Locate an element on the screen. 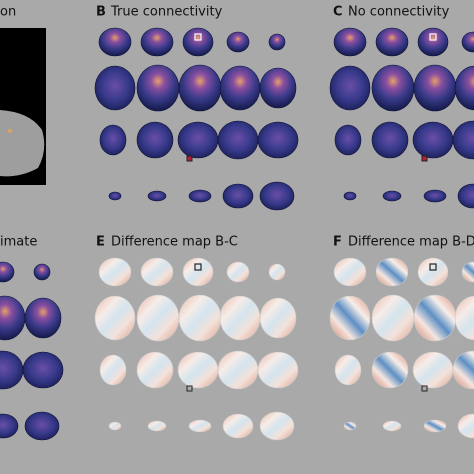  panel-title: Difference map B-C is located at coordinates (174, 242).